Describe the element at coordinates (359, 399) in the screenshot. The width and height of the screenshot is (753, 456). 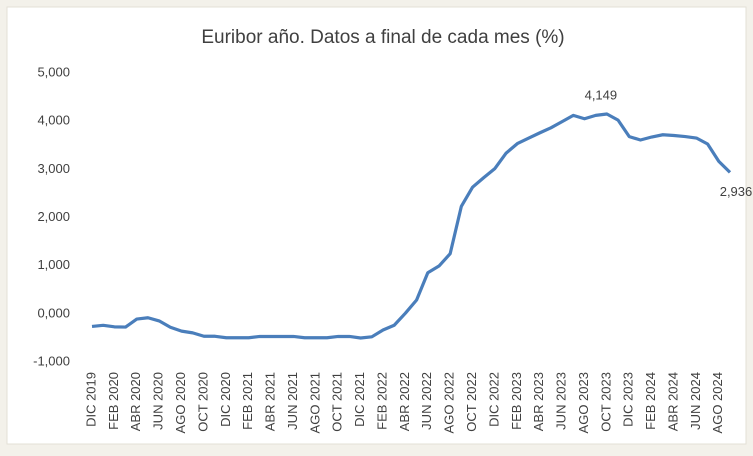
I see `x-tick-label: DIC 2021` at that location.